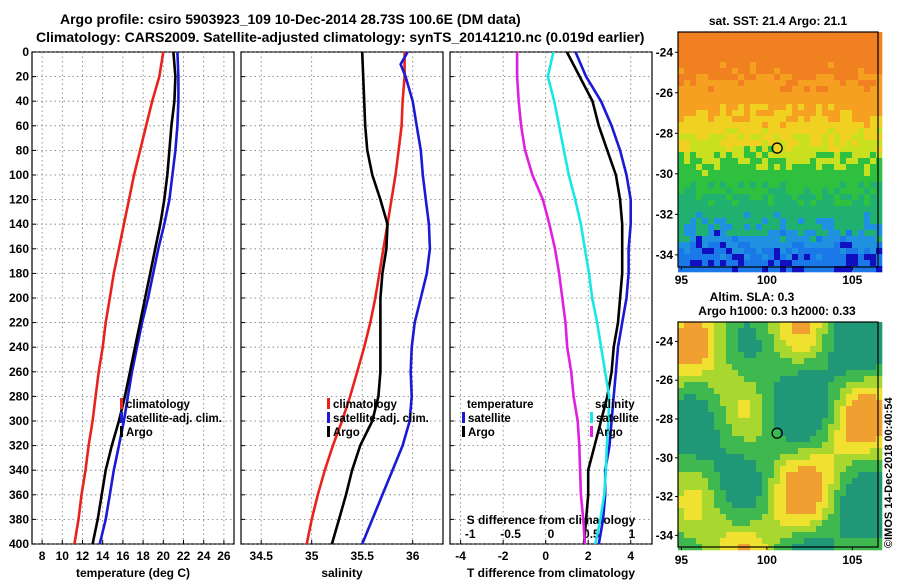 This screenshot has width=900, height=580. I want to click on sla-map-subtitle: Argo h1000: 0.3 h2000: 0.33, so click(777, 311).